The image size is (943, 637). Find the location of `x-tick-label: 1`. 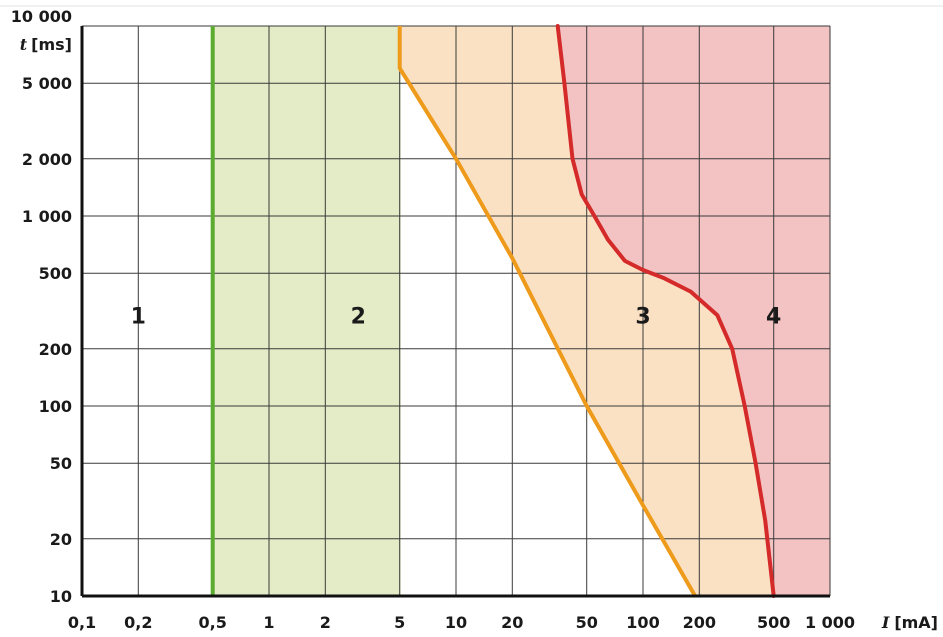

x-tick-label: 1 is located at coordinates (268, 622).